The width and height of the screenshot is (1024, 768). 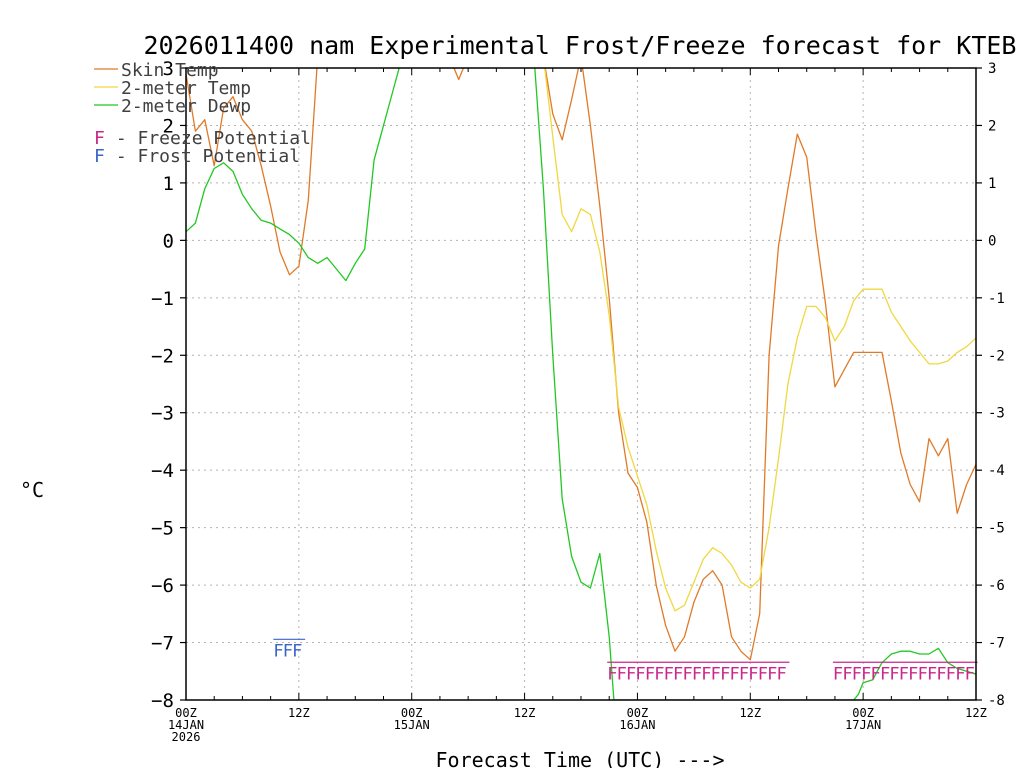 I want to click on legend-letter-freeze: F, so click(x=99, y=138).